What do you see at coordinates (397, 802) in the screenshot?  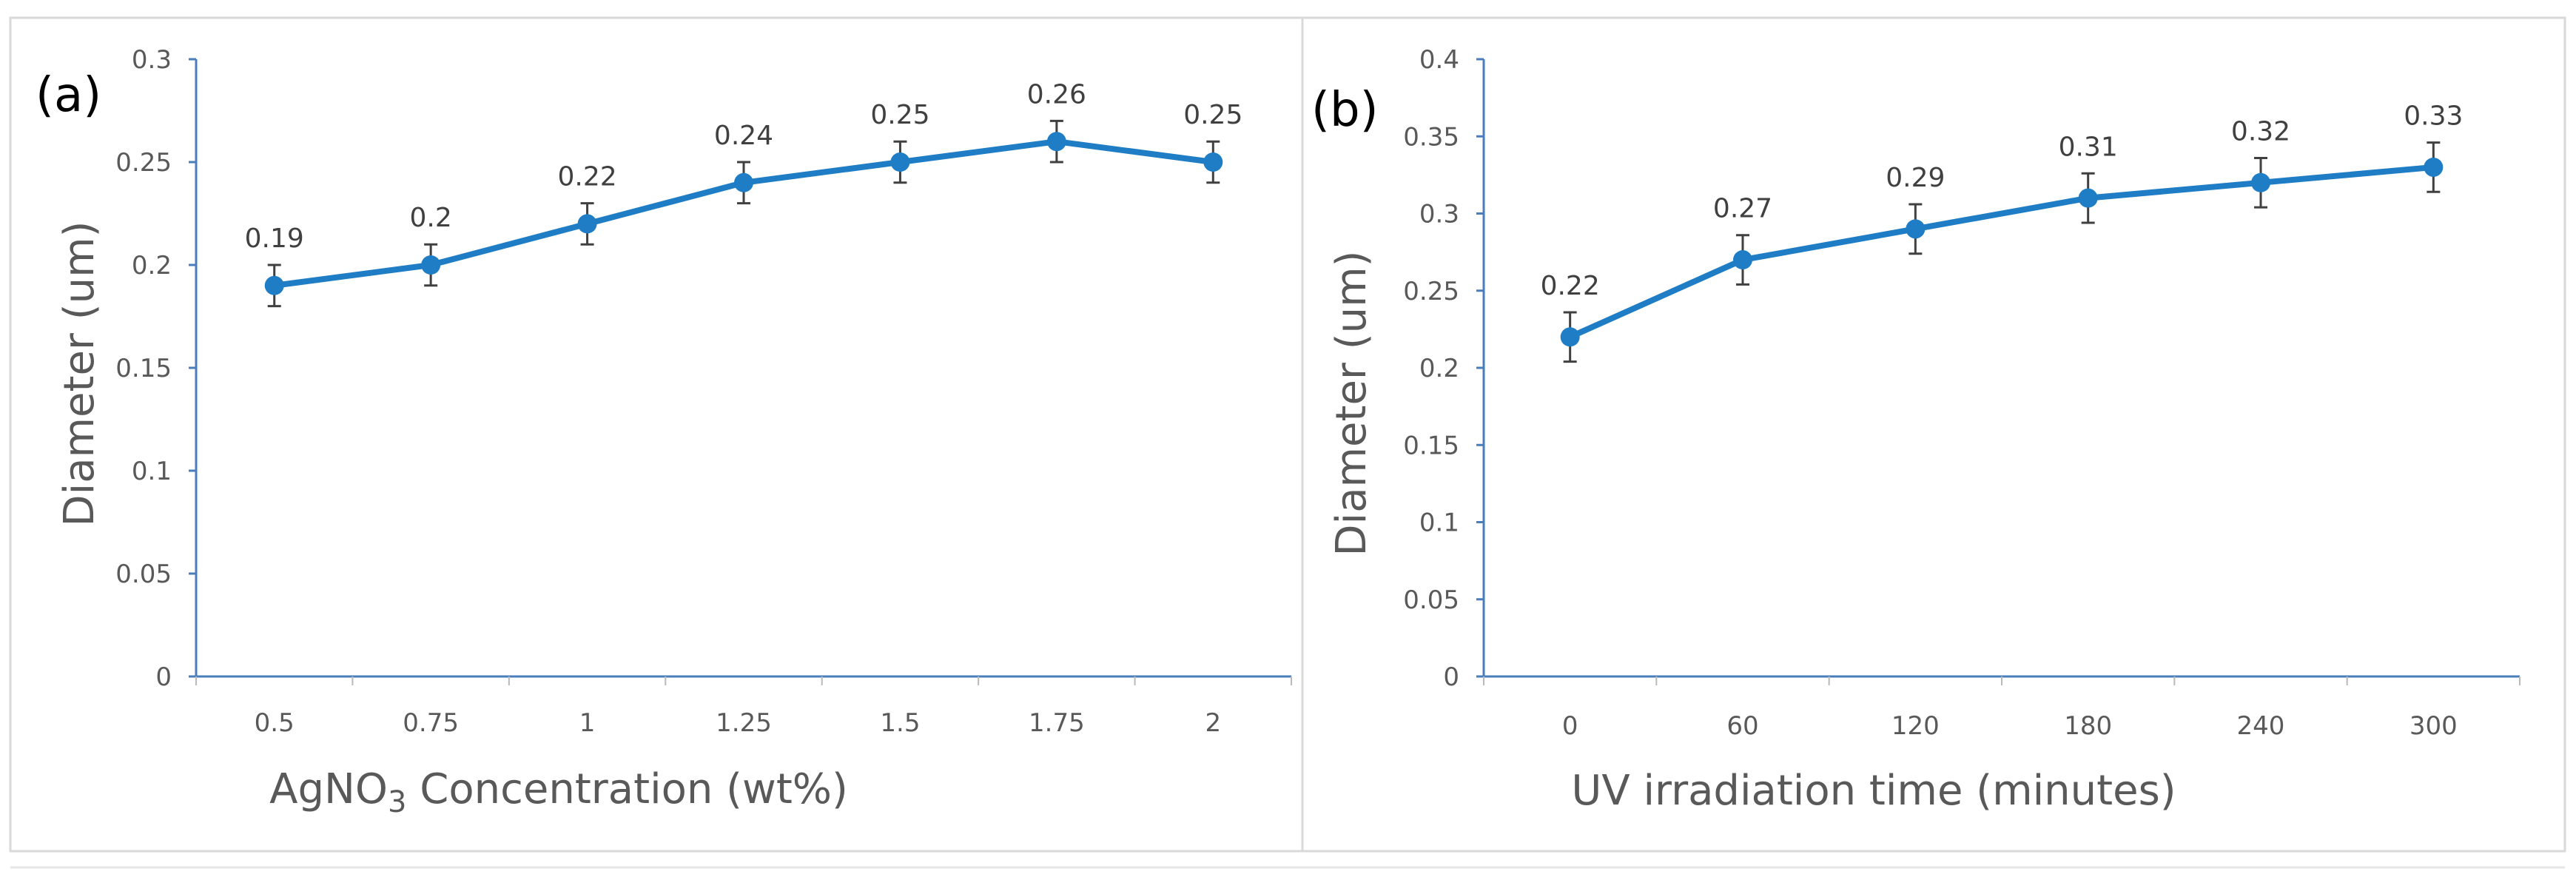 I see `chart-a-x-title-sub: 3` at bounding box center [397, 802].